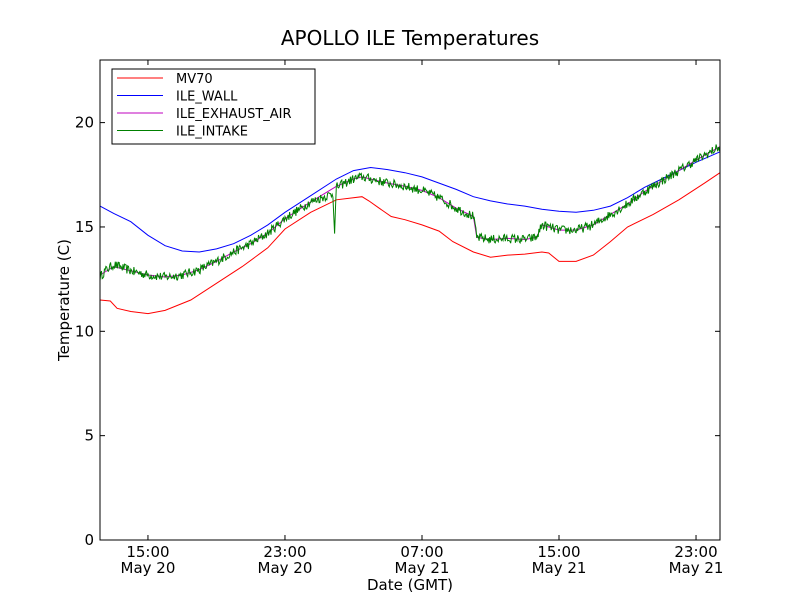  I want to click on legend-box, so click(213, 106).